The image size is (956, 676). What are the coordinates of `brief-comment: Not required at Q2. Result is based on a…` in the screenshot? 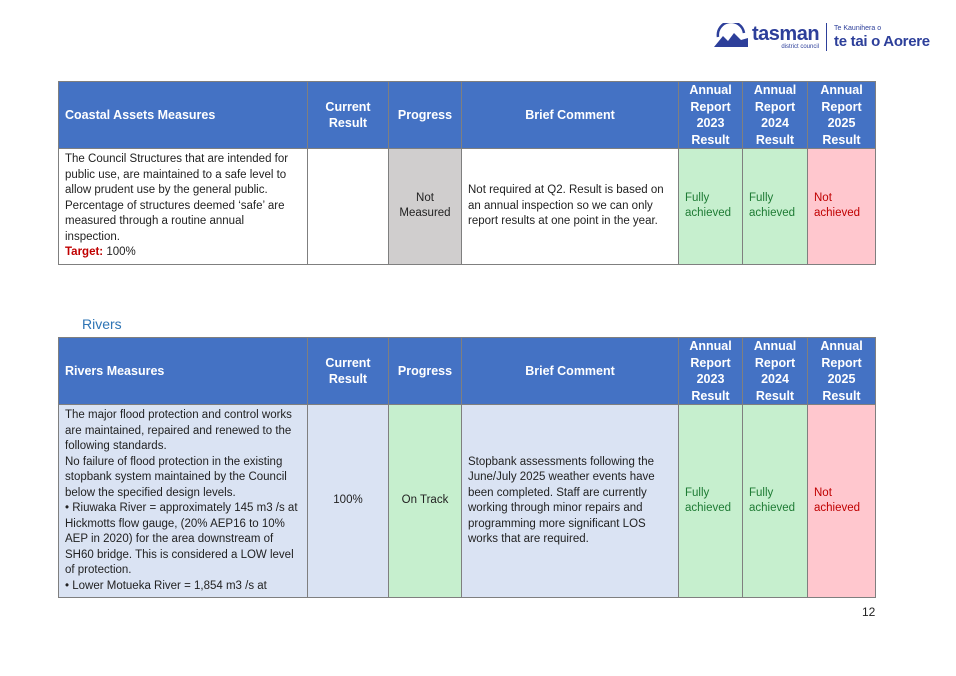 It's located at (570, 206).